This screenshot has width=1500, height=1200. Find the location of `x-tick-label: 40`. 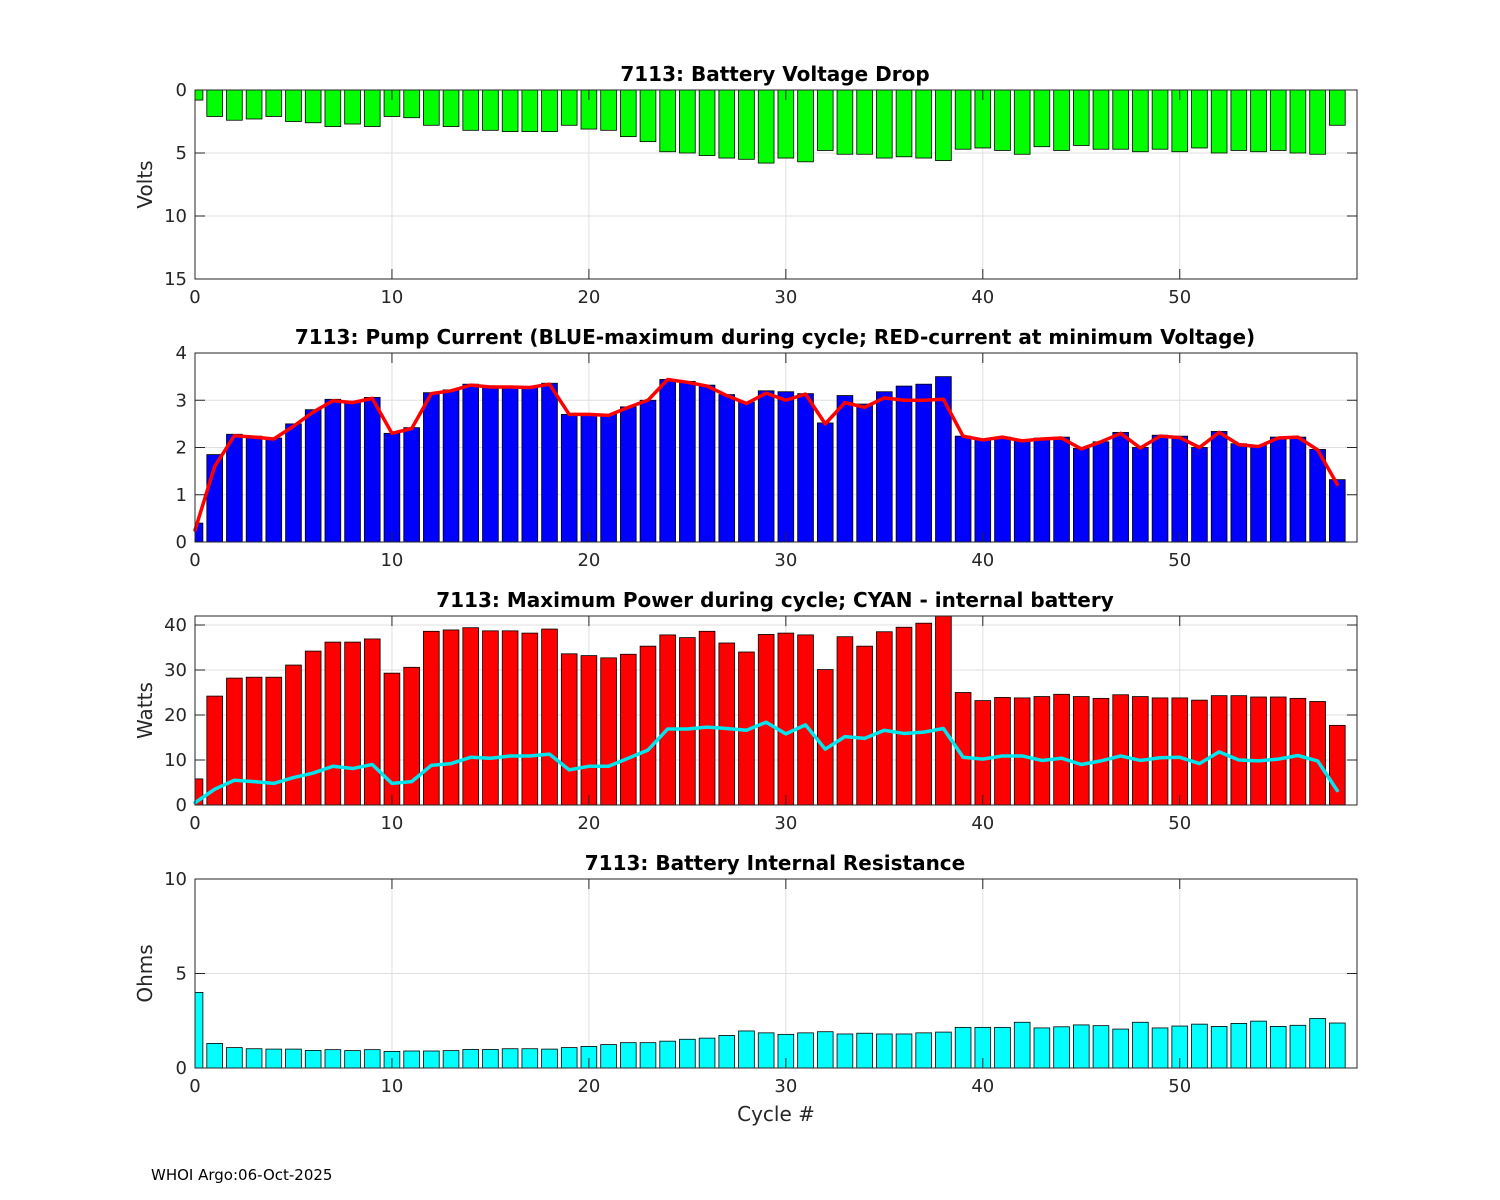

x-tick-label: 40 is located at coordinates (982, 297).